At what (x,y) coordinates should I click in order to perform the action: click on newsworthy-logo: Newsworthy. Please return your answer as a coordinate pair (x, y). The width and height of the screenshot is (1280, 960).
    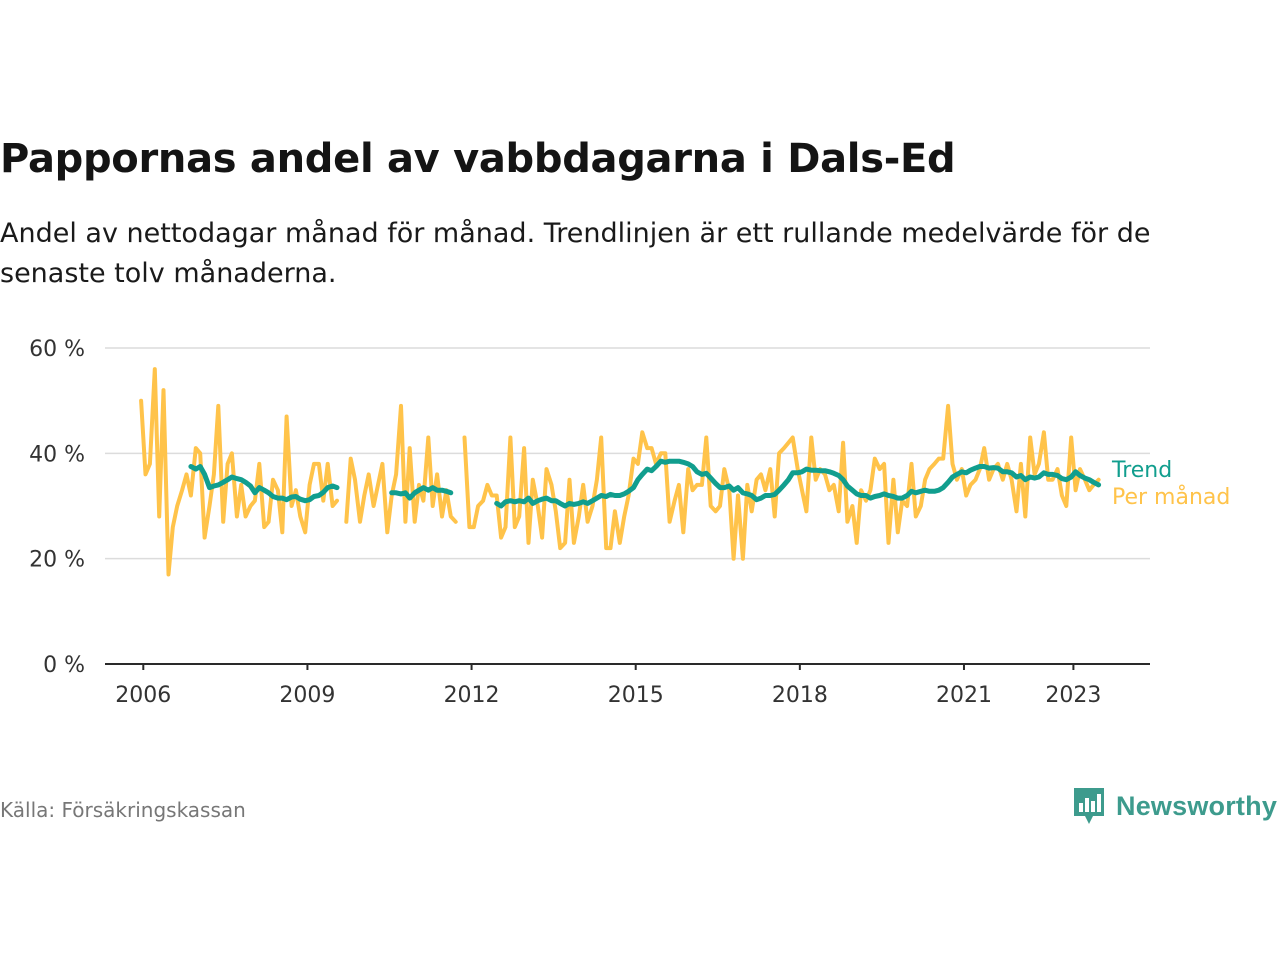
    Looking at the image, I should click on (1174, 806).